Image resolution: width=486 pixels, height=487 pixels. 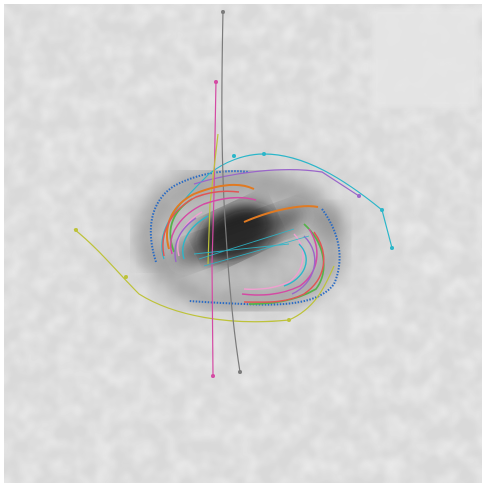 I want to click on tracing-orange, so click(x=242, y=216).